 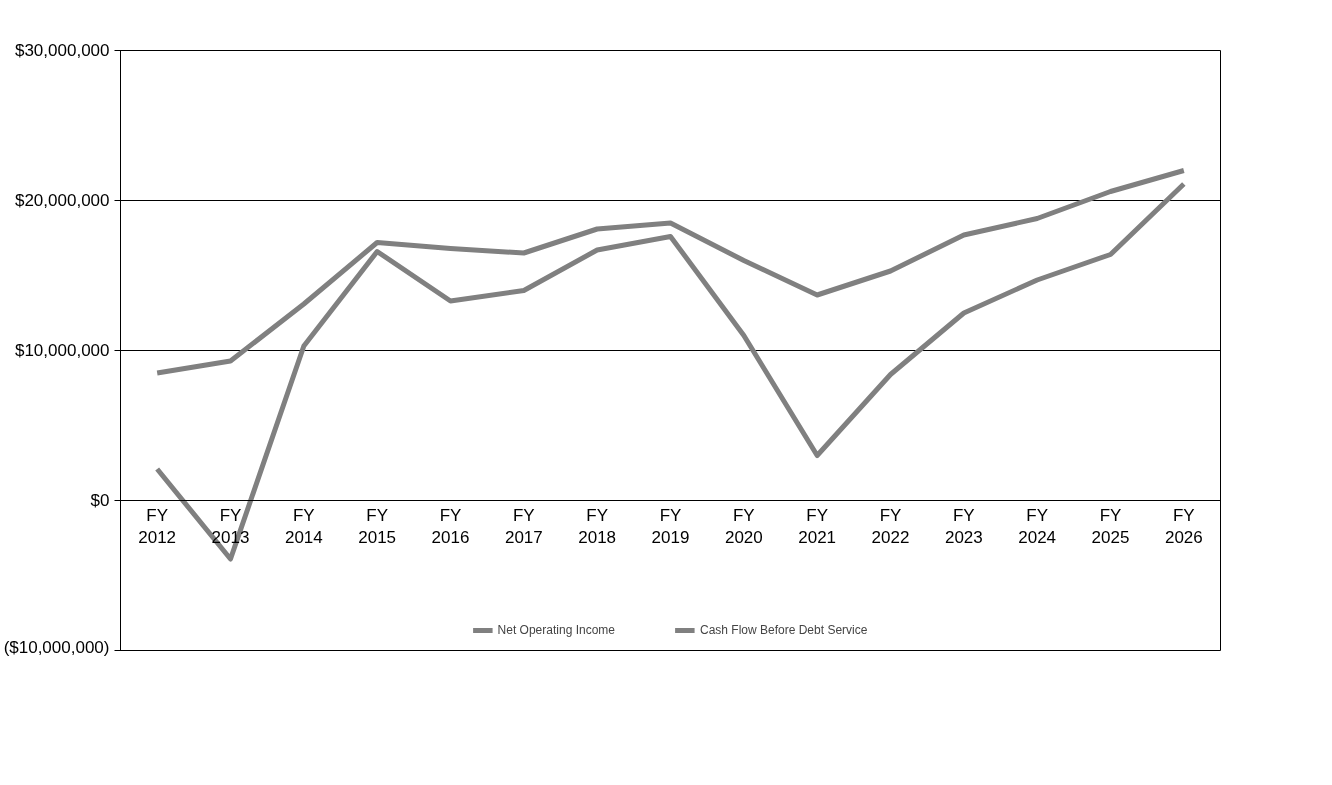 I want to click on x-tick-label: FY 2021, so click(x=817, y=526).